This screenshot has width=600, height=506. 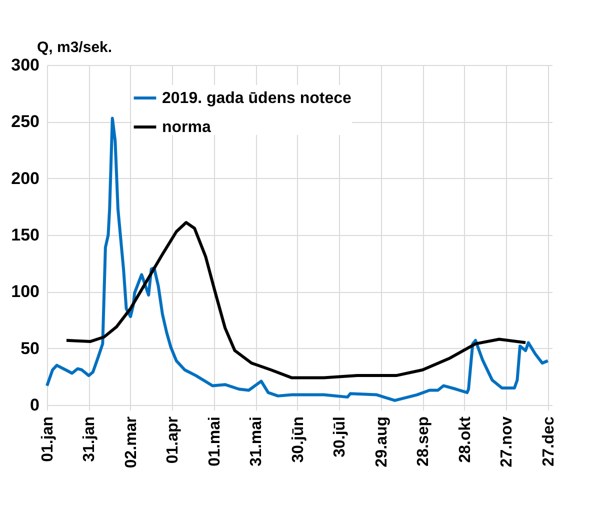 I want to click on y-tick-label: 200, so click(x=25, y=178).